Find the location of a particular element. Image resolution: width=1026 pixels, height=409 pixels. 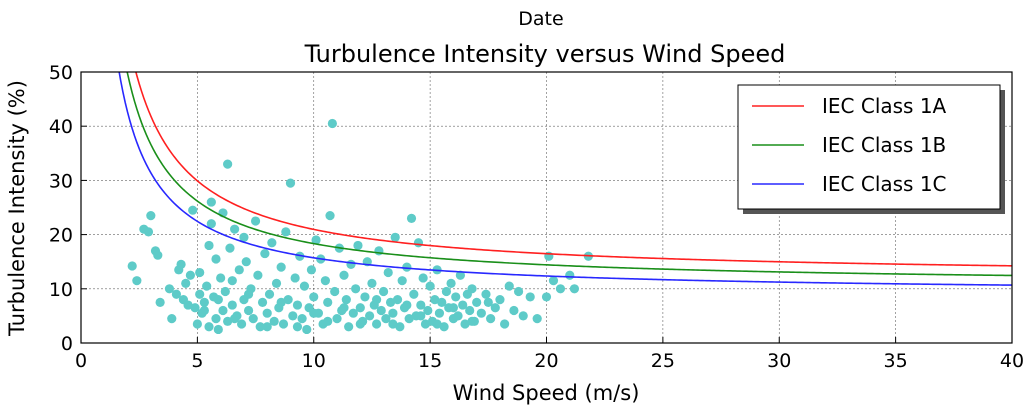

suptitle: Date is located at coordinates (540, 19).